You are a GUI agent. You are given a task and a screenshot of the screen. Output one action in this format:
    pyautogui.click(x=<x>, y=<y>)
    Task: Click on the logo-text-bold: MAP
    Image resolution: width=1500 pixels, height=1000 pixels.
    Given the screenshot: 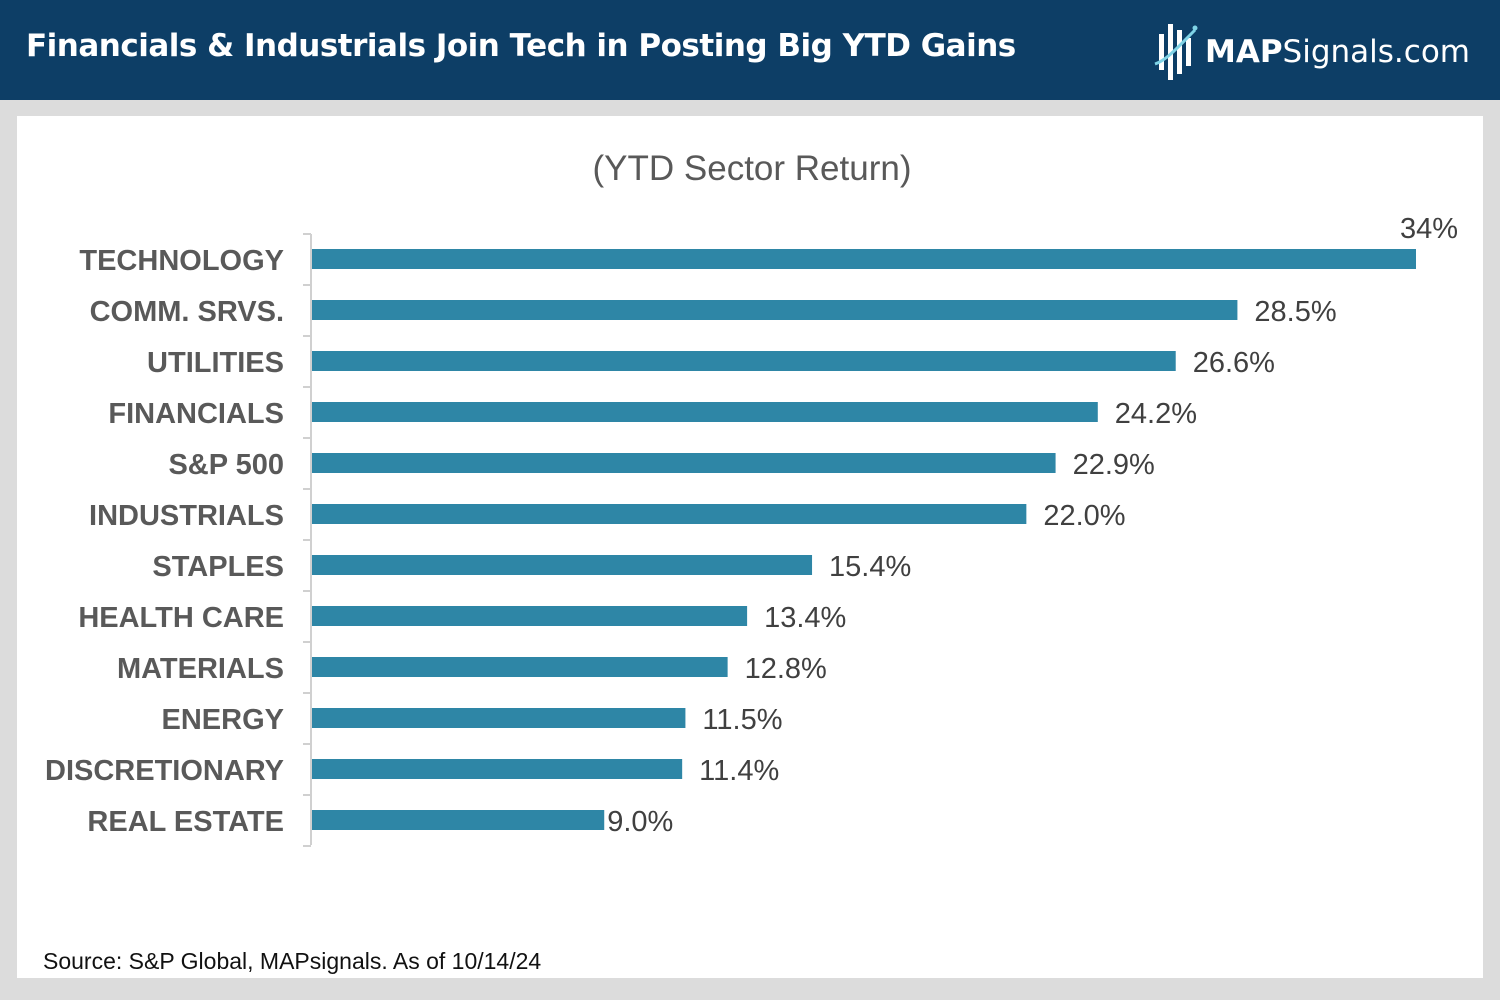 What is the action you would take?
    pyautogui.click(x=1243, y=52)
    